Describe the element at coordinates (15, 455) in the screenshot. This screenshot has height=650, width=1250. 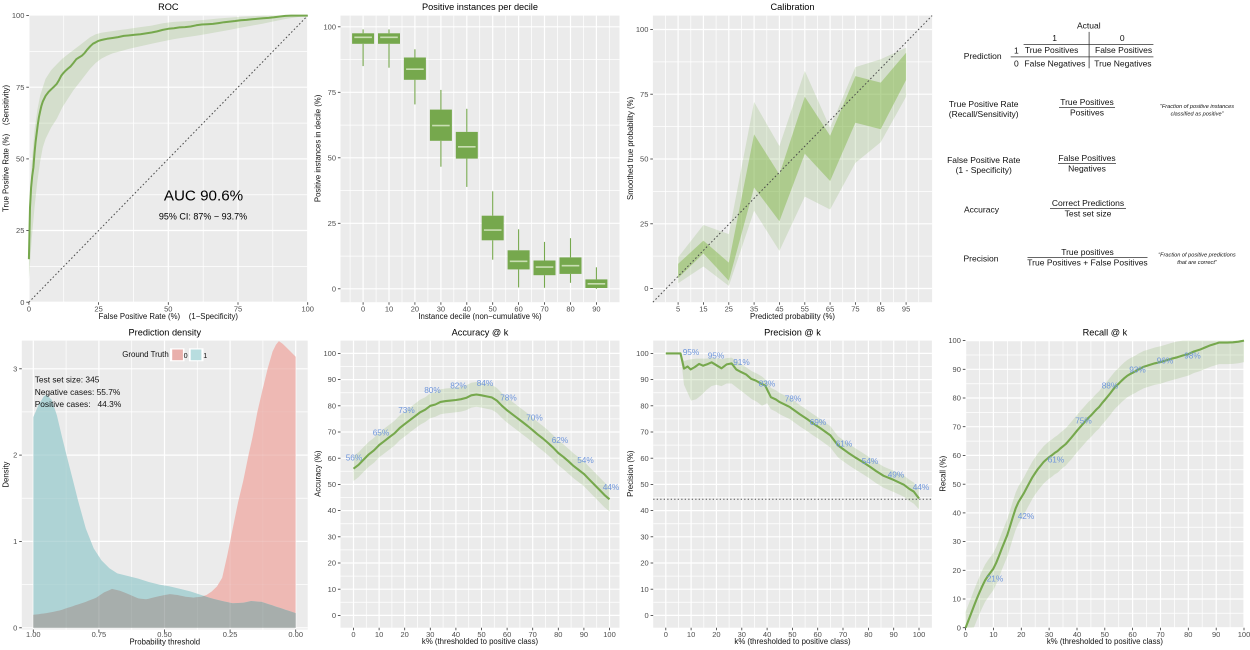
I see `svg-text: 2` at that location.